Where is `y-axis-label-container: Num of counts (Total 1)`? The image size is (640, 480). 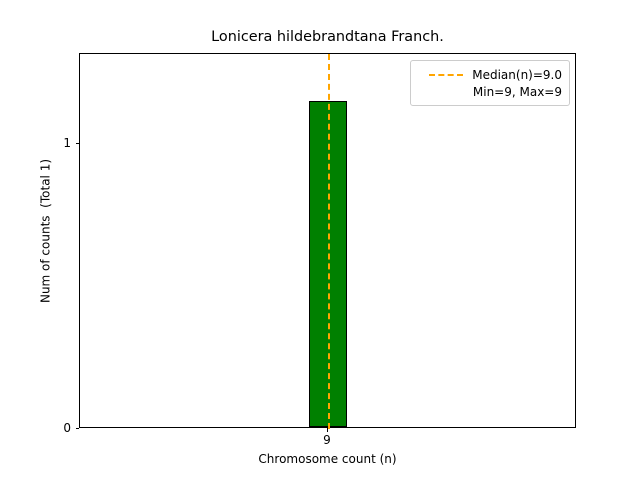 y-axis-label-container: Num of counts (Total 1) is located at coordinates (46, 231).